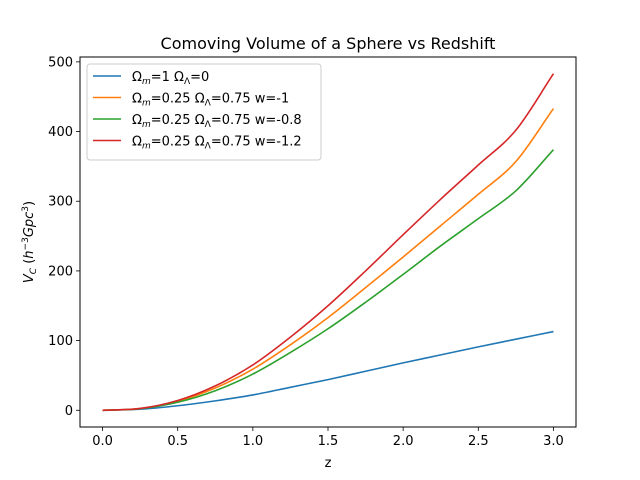 The image size is (640, 480). What do you see at coordinates (328, 441) in the screenshot?
I see `x-tick-label: 1.5` at bounding box center [328, 441].